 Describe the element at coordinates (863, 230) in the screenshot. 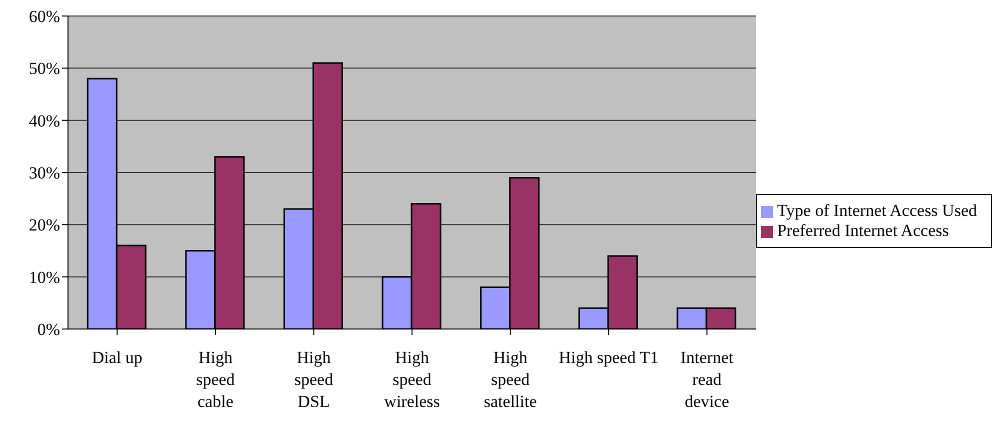

I see `legend-label: Preferred Internet Access` at that location.